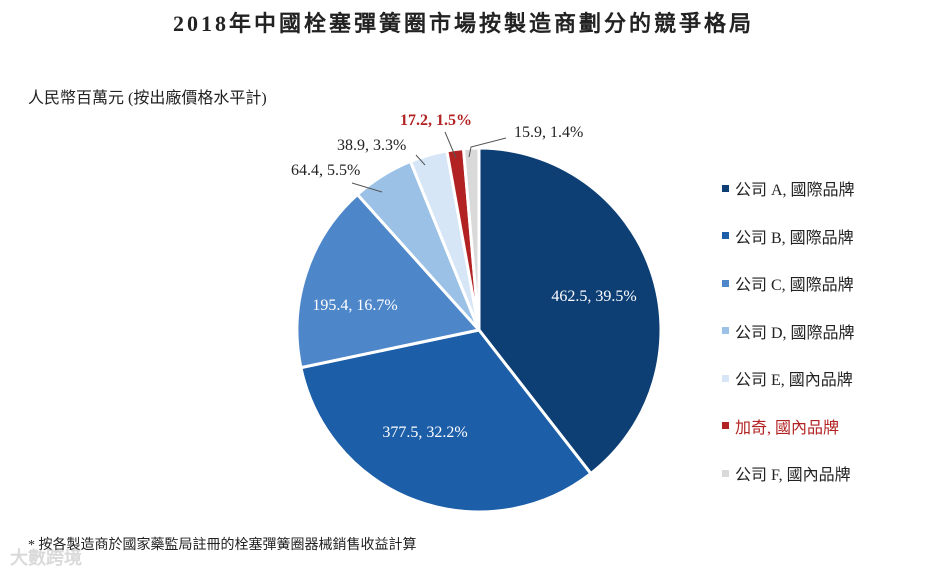 The height and width of the screenshot is (574, 927). I want to click on legend-item: 公司 D, 國際品牌, so click(788, 331).